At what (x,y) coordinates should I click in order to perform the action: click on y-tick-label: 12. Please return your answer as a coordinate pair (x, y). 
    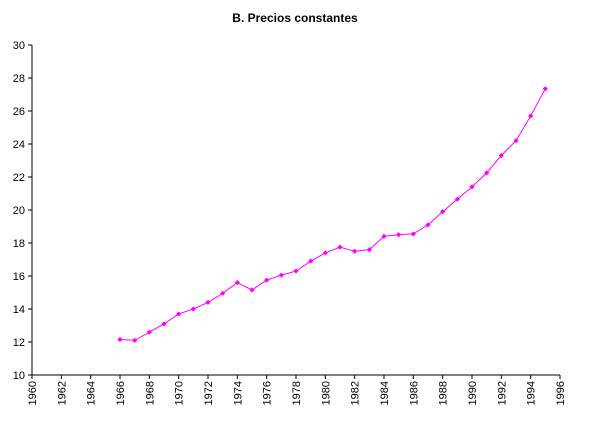
    Looking at the image, I should click on (19, 343).